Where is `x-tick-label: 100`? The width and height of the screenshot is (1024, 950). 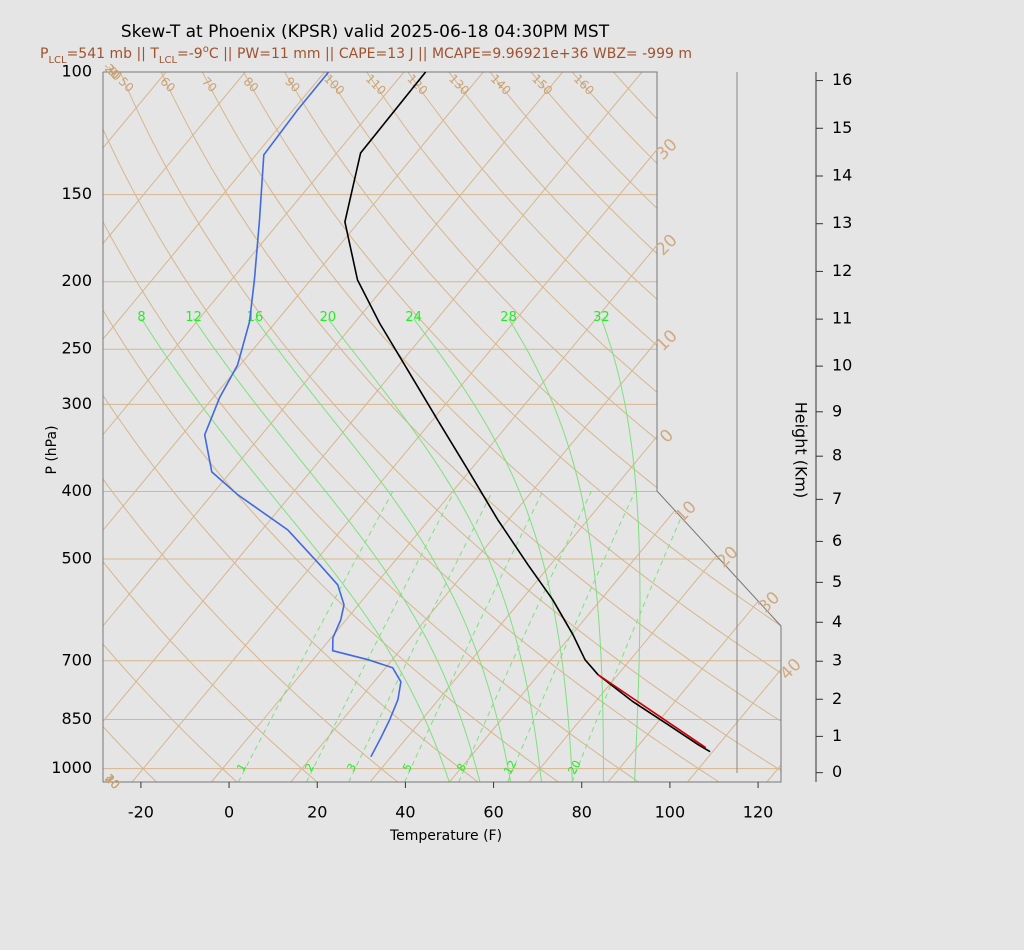
x-tick-label: 100 is located at coordinates (670, 812).